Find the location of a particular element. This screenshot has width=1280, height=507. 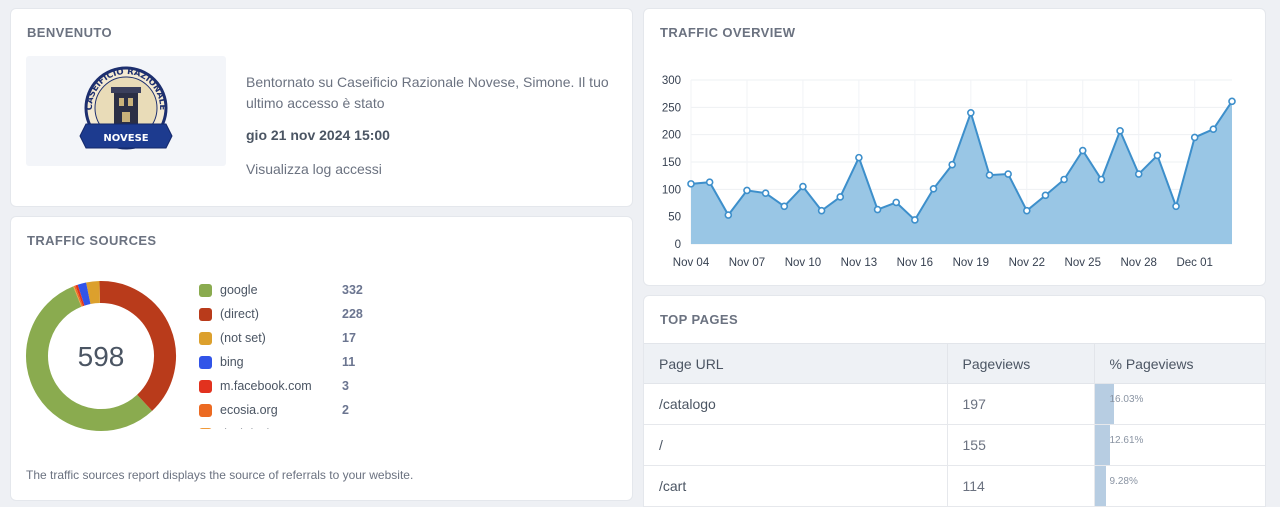

legend-value: 332 is located at coordinates (352, 290).